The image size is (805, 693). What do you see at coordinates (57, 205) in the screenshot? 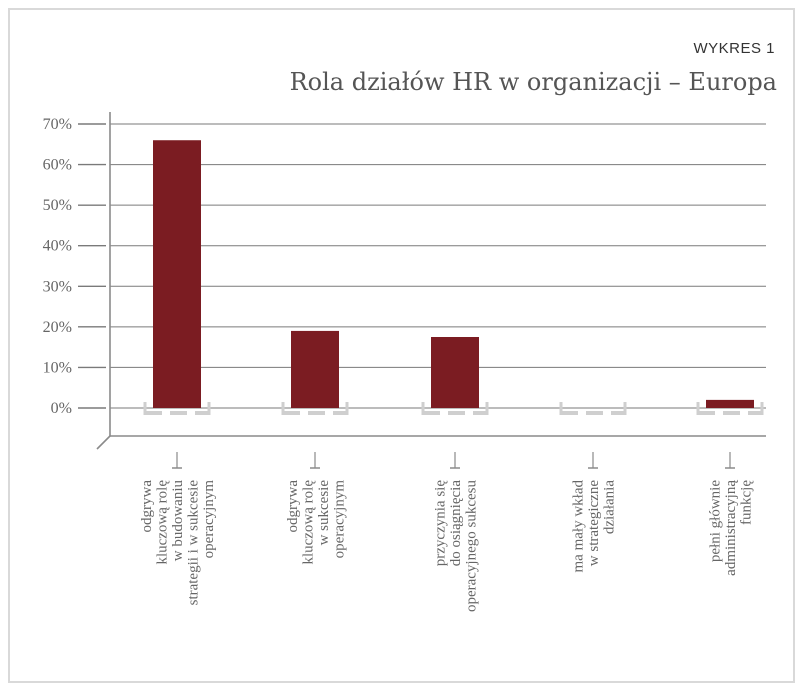
I see `y-tick-label: 50%` at bounding box center [57, 205].